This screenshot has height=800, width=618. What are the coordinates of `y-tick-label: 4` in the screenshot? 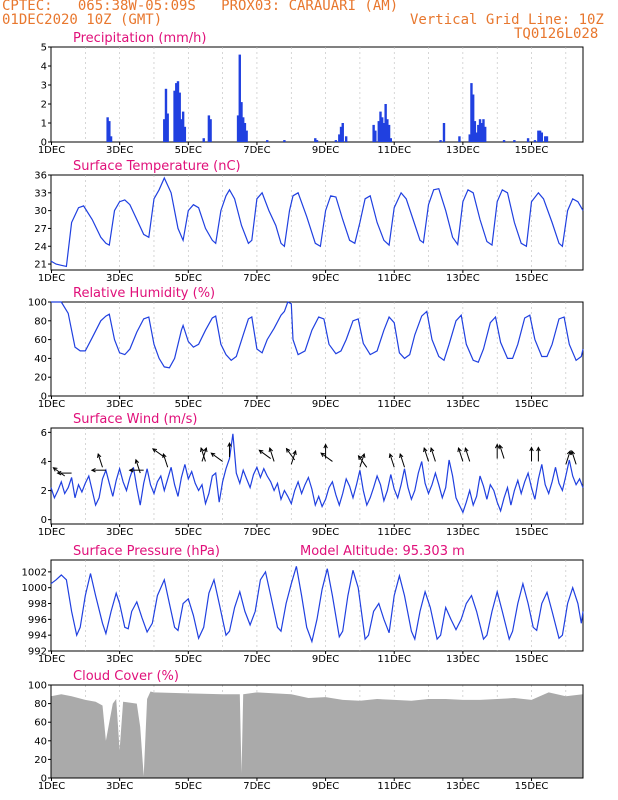 It's located at (44, 67).